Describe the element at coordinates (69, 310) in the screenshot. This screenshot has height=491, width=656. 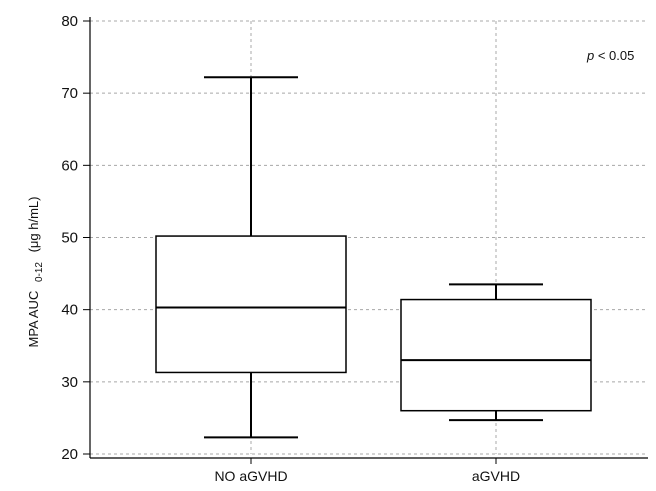
I see `y-tick-label: 40` at that location.